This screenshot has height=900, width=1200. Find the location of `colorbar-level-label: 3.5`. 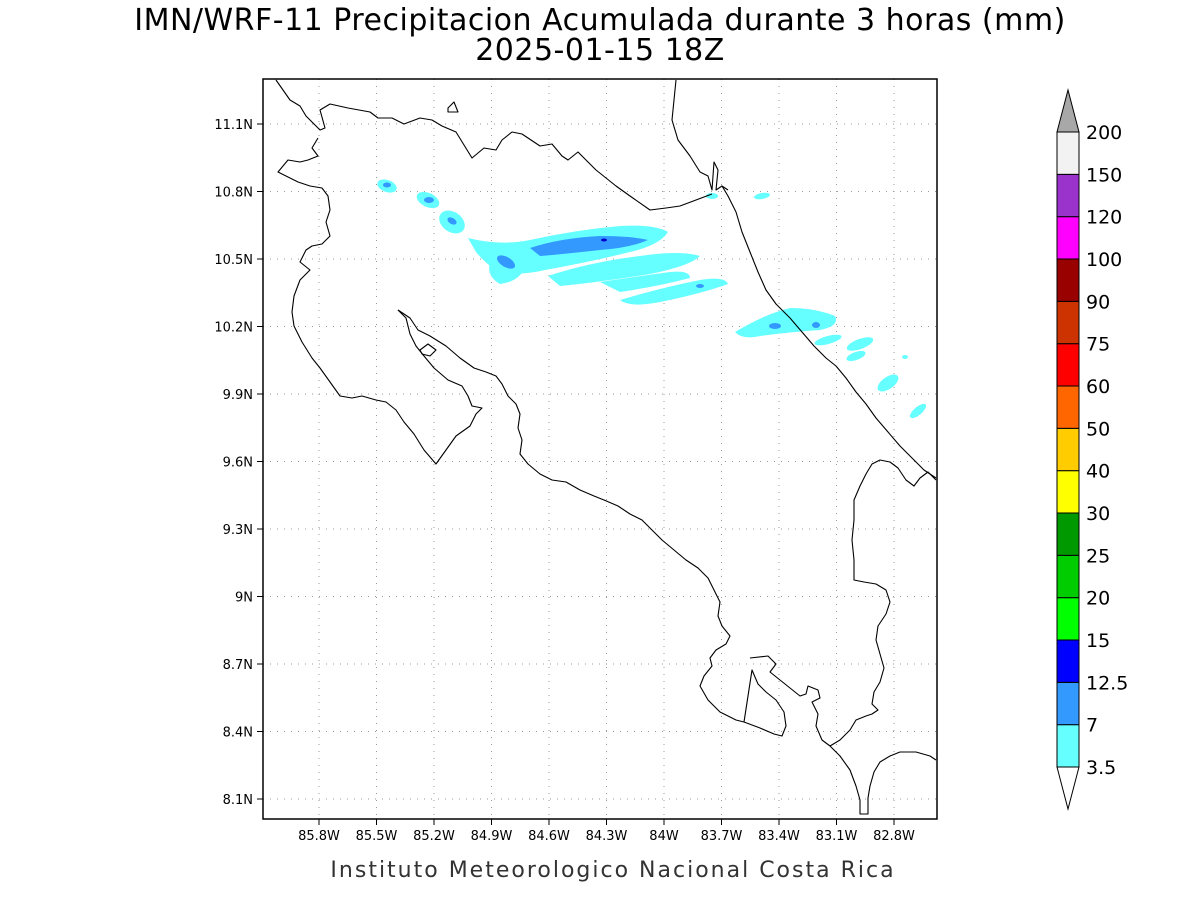

colorbar-level-label: 3.5 is located at coordinates (1101, 768).